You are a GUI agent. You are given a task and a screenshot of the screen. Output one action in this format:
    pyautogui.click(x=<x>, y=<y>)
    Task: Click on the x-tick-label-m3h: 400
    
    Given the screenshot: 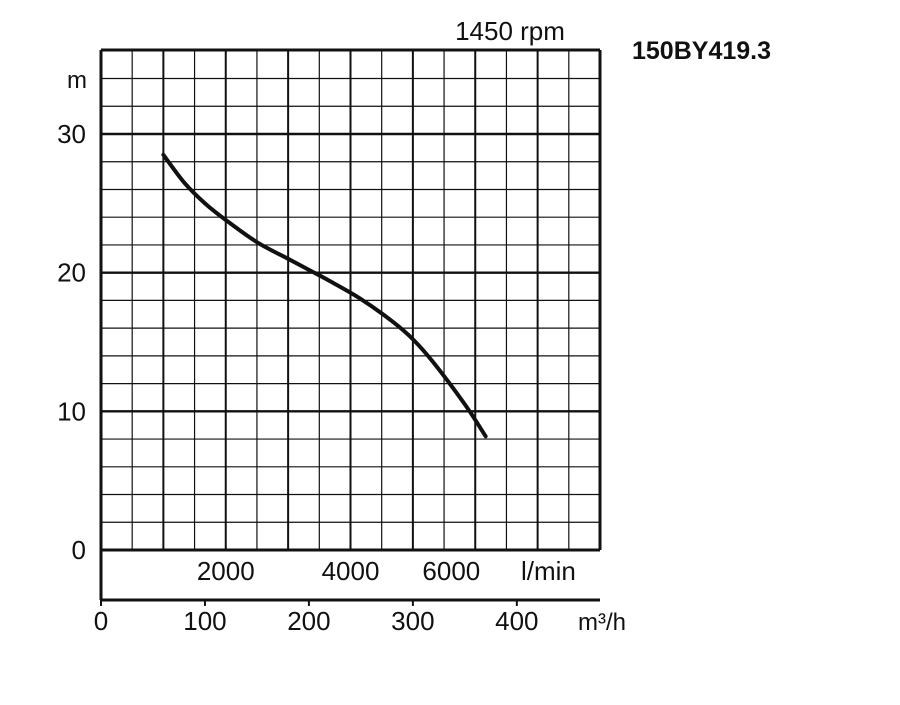 What is the action you would take?
    pyautogui.click(x=516, y=621)
    